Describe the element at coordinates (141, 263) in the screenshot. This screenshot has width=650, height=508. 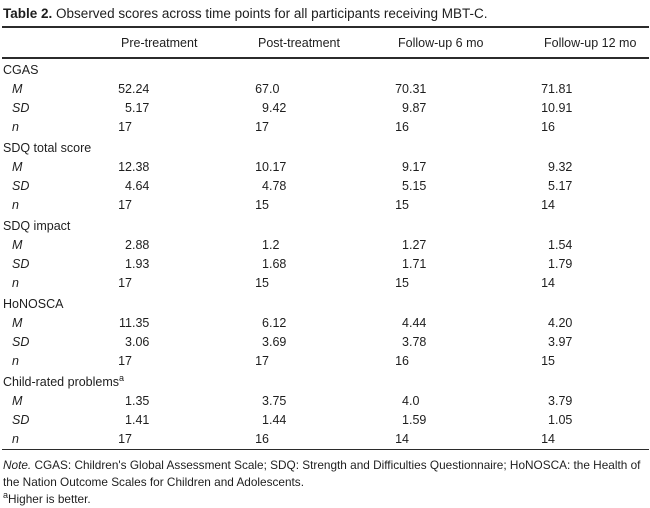
I see `value-fraction-part: .93` at that location.